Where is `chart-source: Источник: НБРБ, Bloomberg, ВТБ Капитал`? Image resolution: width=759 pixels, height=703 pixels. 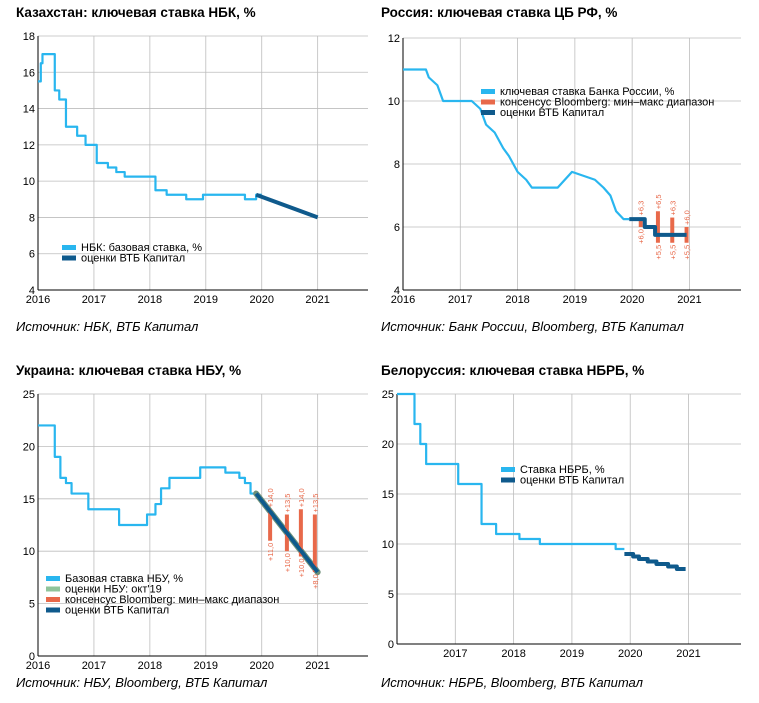 chart-source: Источник: НБРБ, Bloomberg, ВТБ Капитал is located at coordinates (512, 682).